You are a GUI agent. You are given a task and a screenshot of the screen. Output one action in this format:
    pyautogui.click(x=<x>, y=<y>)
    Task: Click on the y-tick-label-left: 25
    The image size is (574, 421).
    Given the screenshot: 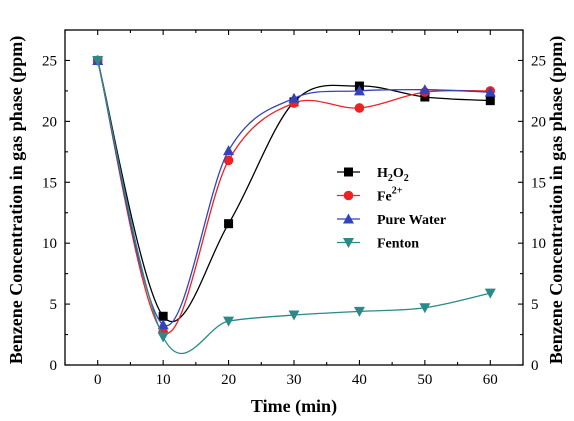 What is the action you would take?
    pyautogui.click(x=49, y=61)
    